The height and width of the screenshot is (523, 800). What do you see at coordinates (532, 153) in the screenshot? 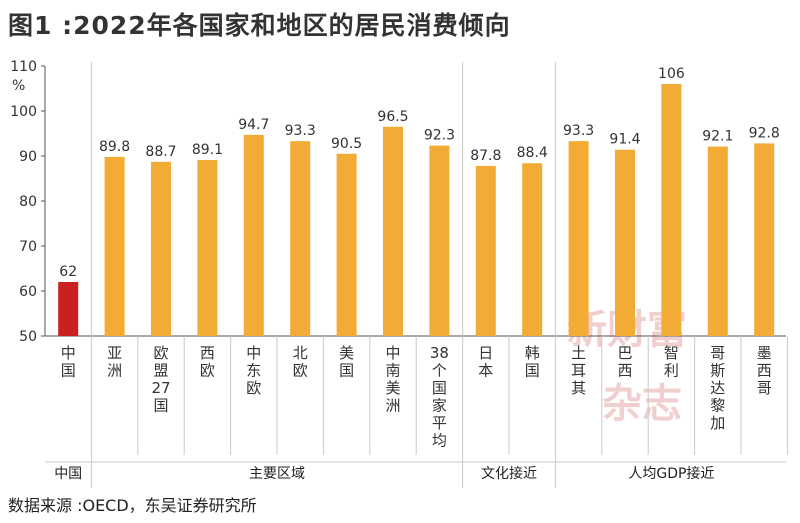
I see `value-label-11: 88.4` at bounding box center [532, 153].